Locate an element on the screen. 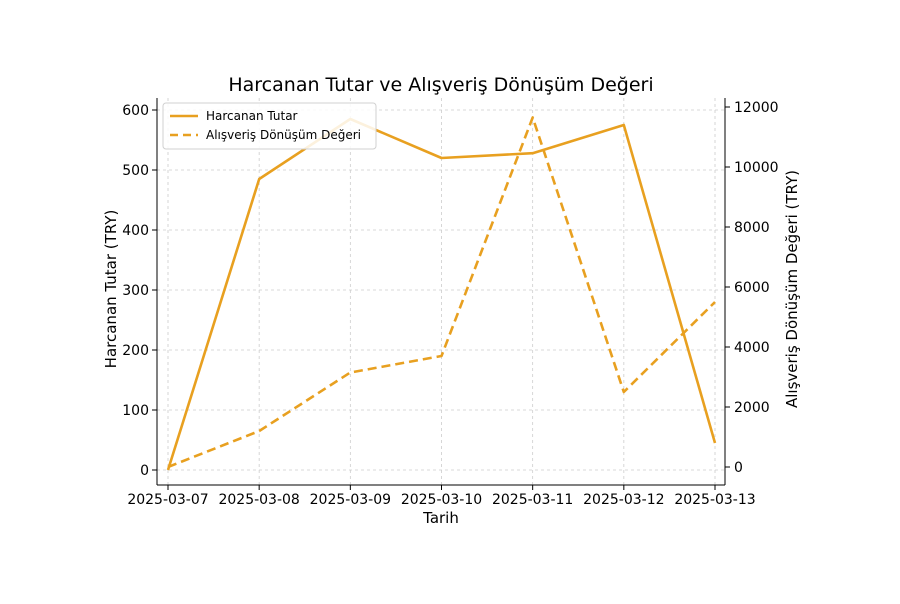 This screenshot has height=604, width=900. right-y-tick-label: 4000 is located at coordinates (752, 348).